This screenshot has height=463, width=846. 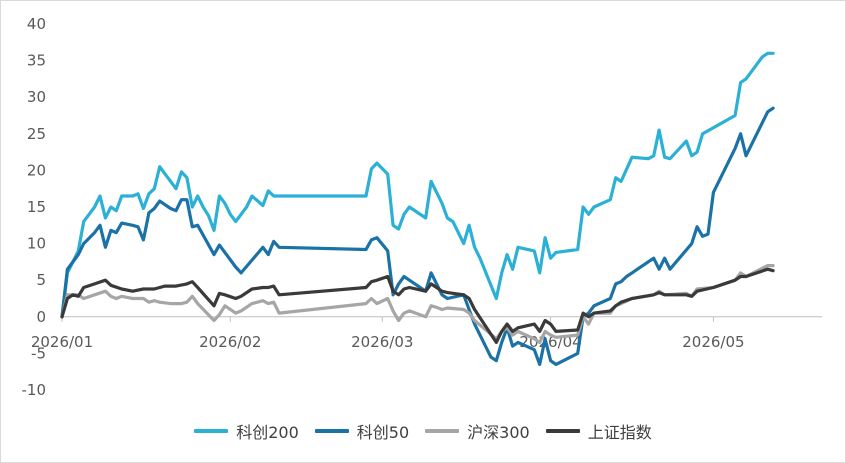 I want to click on y-tick-label: 15, so click(x=36, y=207).